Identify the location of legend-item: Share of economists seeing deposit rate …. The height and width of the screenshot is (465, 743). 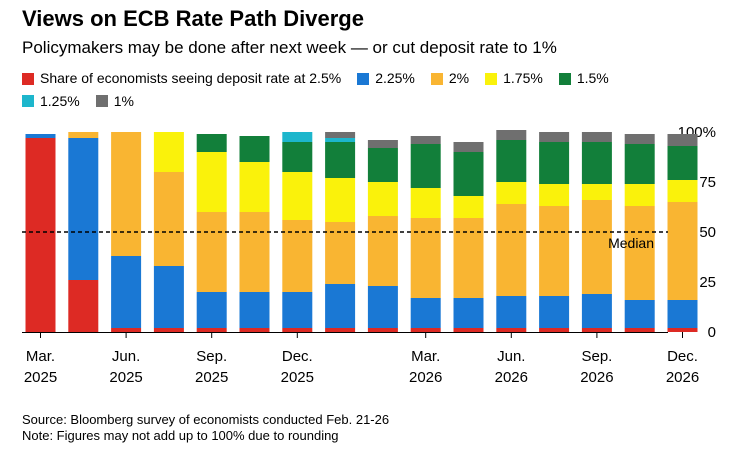
(181, 78).